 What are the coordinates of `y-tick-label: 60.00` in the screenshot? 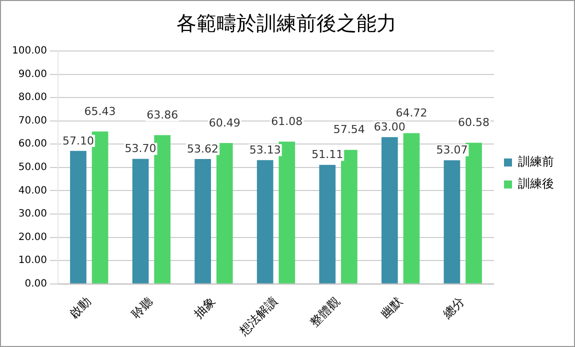 It's located at (32, 144).